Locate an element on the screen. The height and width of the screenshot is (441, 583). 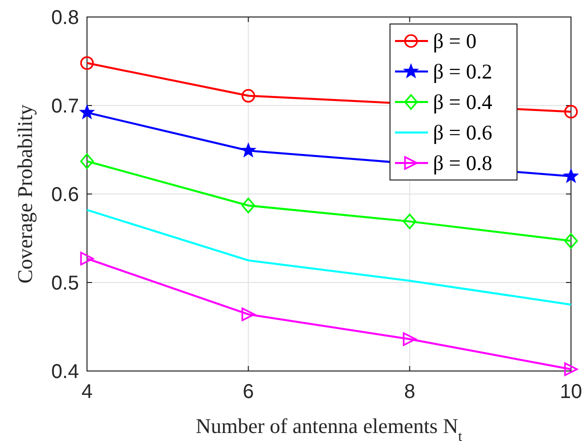
x-tick-label: 4 is located at coordinates (87, 392).